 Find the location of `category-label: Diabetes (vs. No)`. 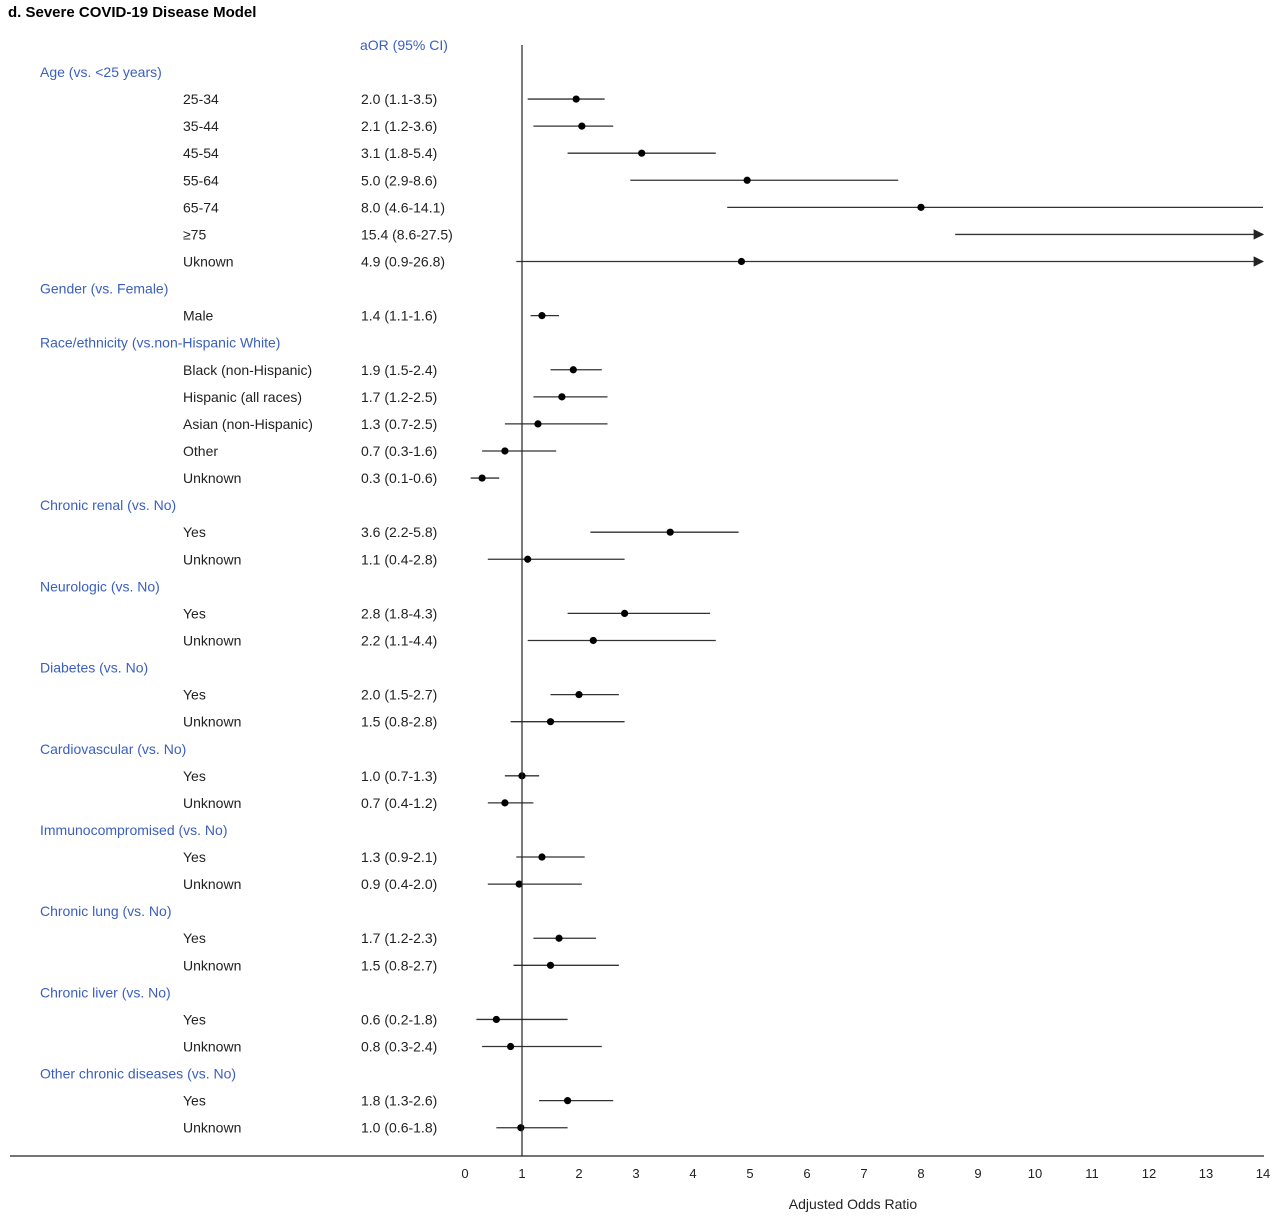

category-label: Diabetes (vs. No) is located at coordinates (94, 668).